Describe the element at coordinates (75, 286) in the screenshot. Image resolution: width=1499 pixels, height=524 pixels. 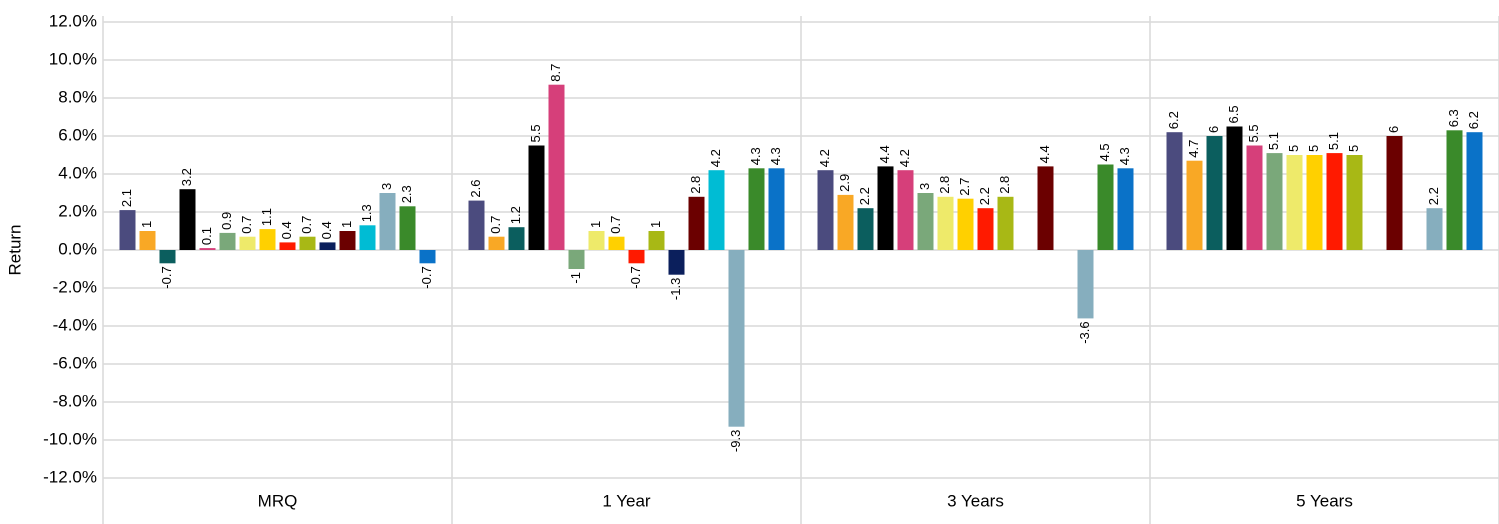
I see `y-tick-label: -2.0%` at that location.